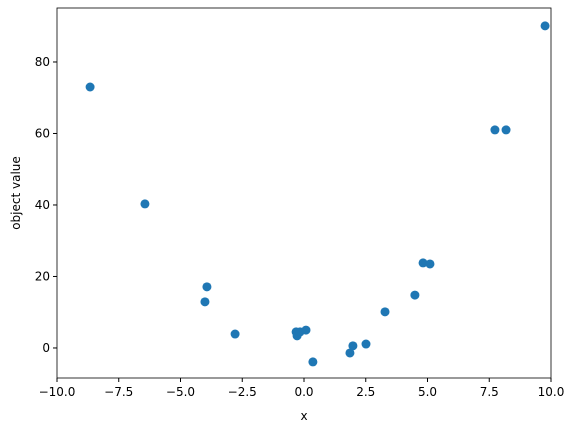  Describe the element at coordinates (489, 392) in the screenshot. I see `x-tick-label: 7.5` at that location.